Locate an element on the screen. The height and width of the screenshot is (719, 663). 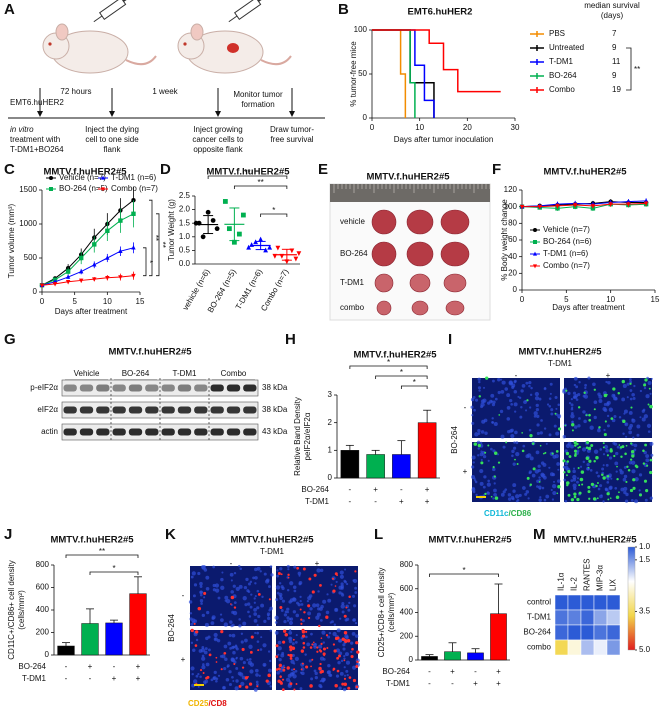
heatmap-cell is located at coordinates (587, 617).